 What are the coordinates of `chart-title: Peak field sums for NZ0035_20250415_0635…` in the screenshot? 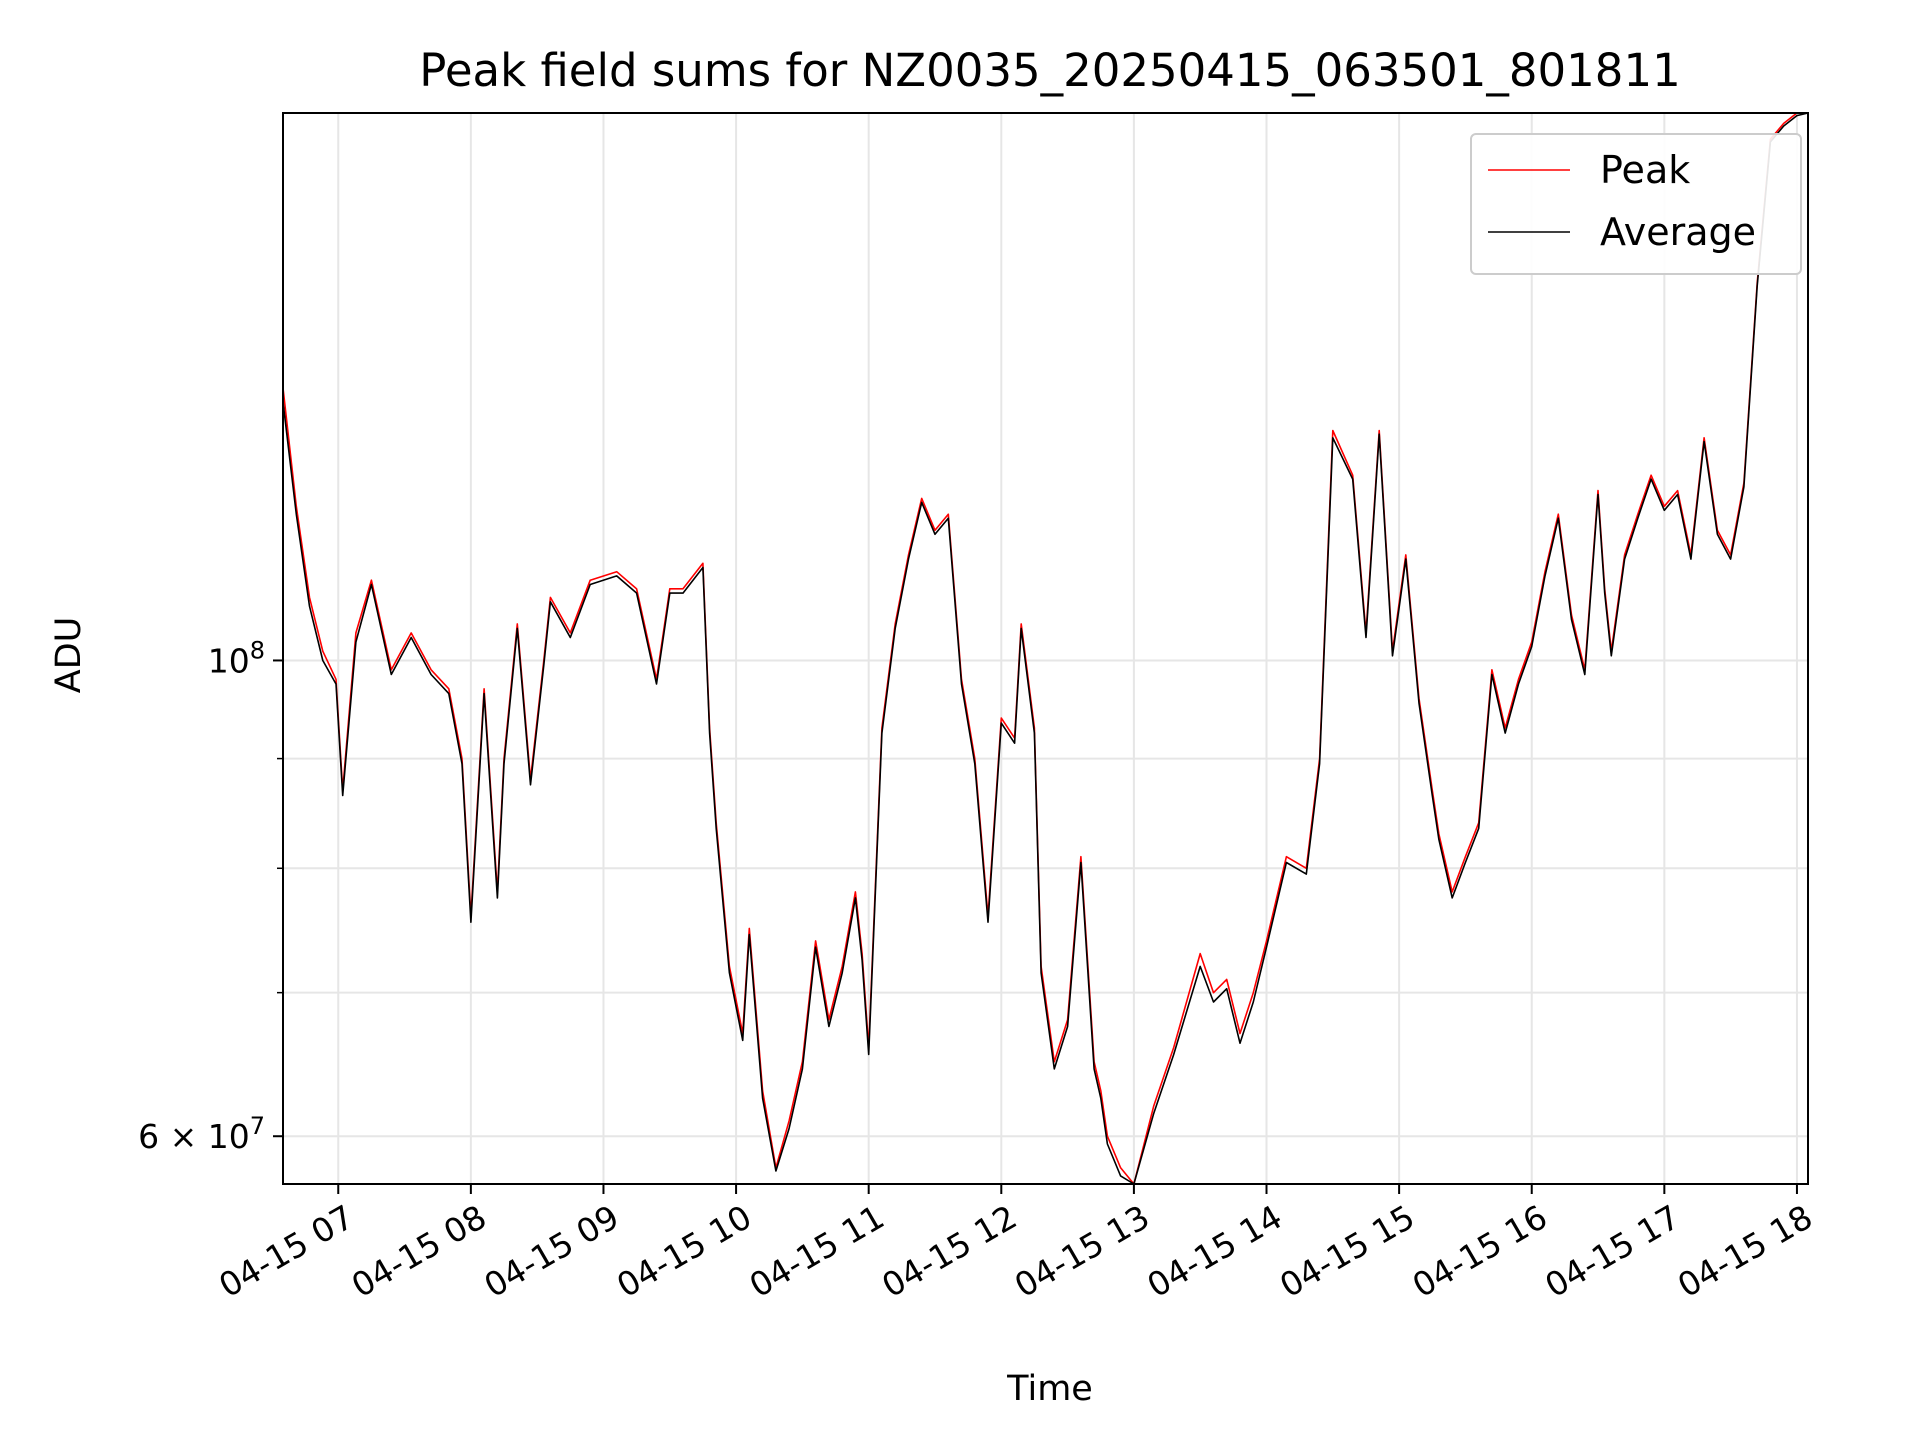 It's located at (1049, 70).